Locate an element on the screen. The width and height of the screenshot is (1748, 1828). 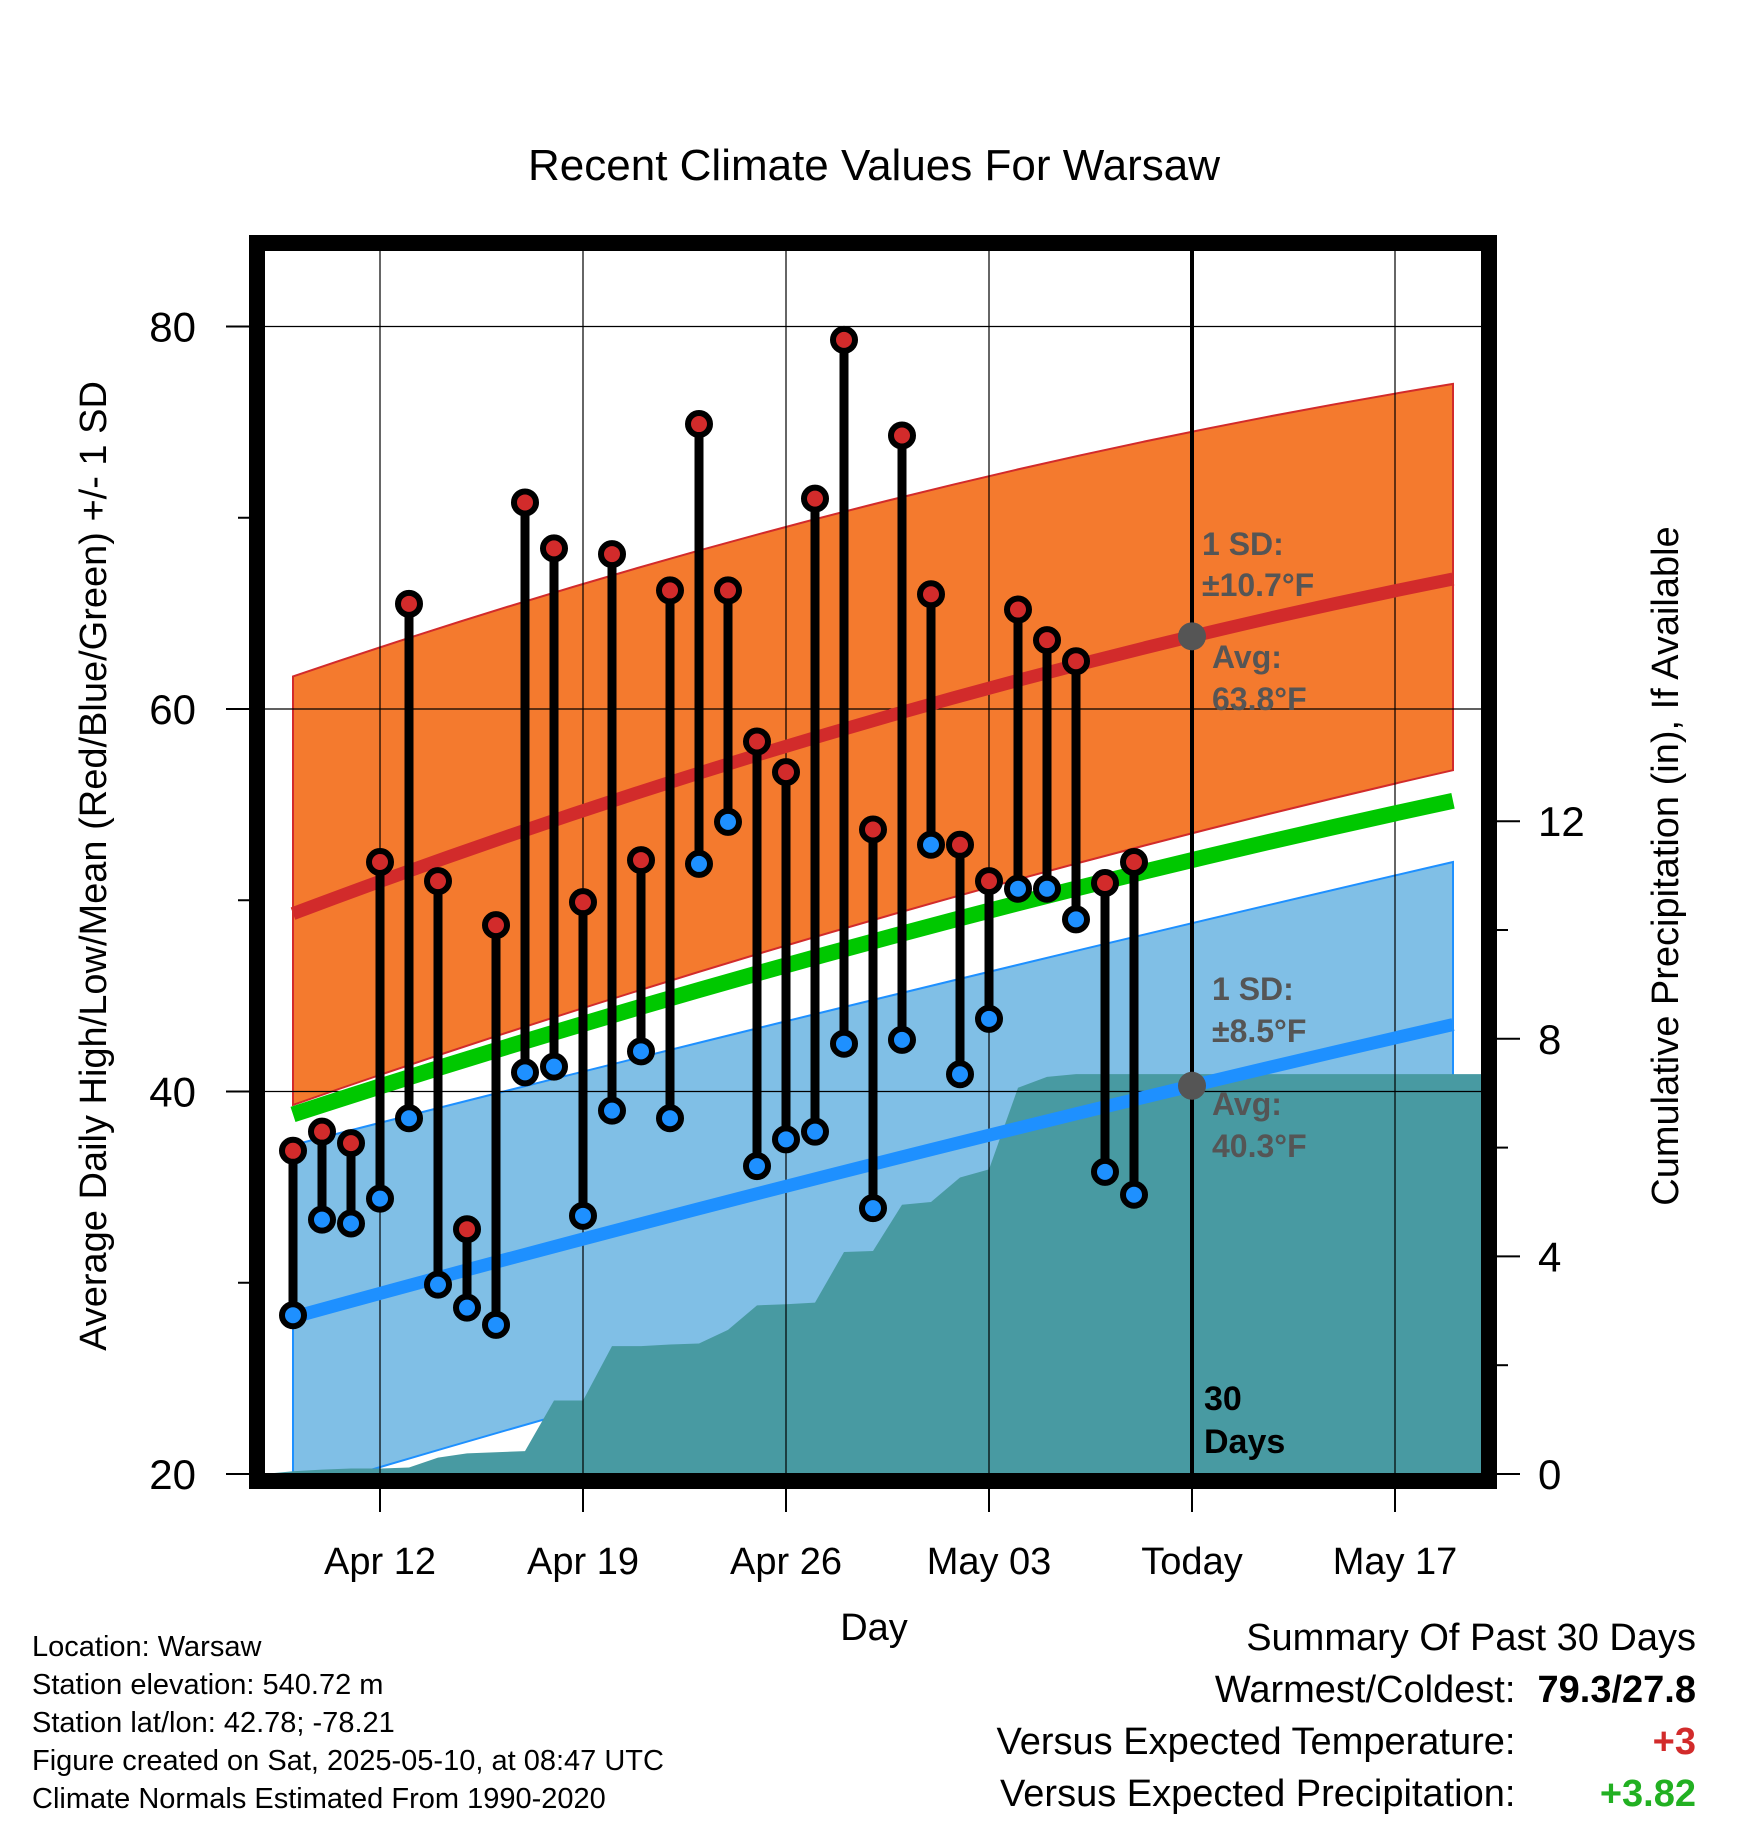
summary-precip: Versus Expected Precipitation: +3.82 is located at coordinates (1346, 1794).